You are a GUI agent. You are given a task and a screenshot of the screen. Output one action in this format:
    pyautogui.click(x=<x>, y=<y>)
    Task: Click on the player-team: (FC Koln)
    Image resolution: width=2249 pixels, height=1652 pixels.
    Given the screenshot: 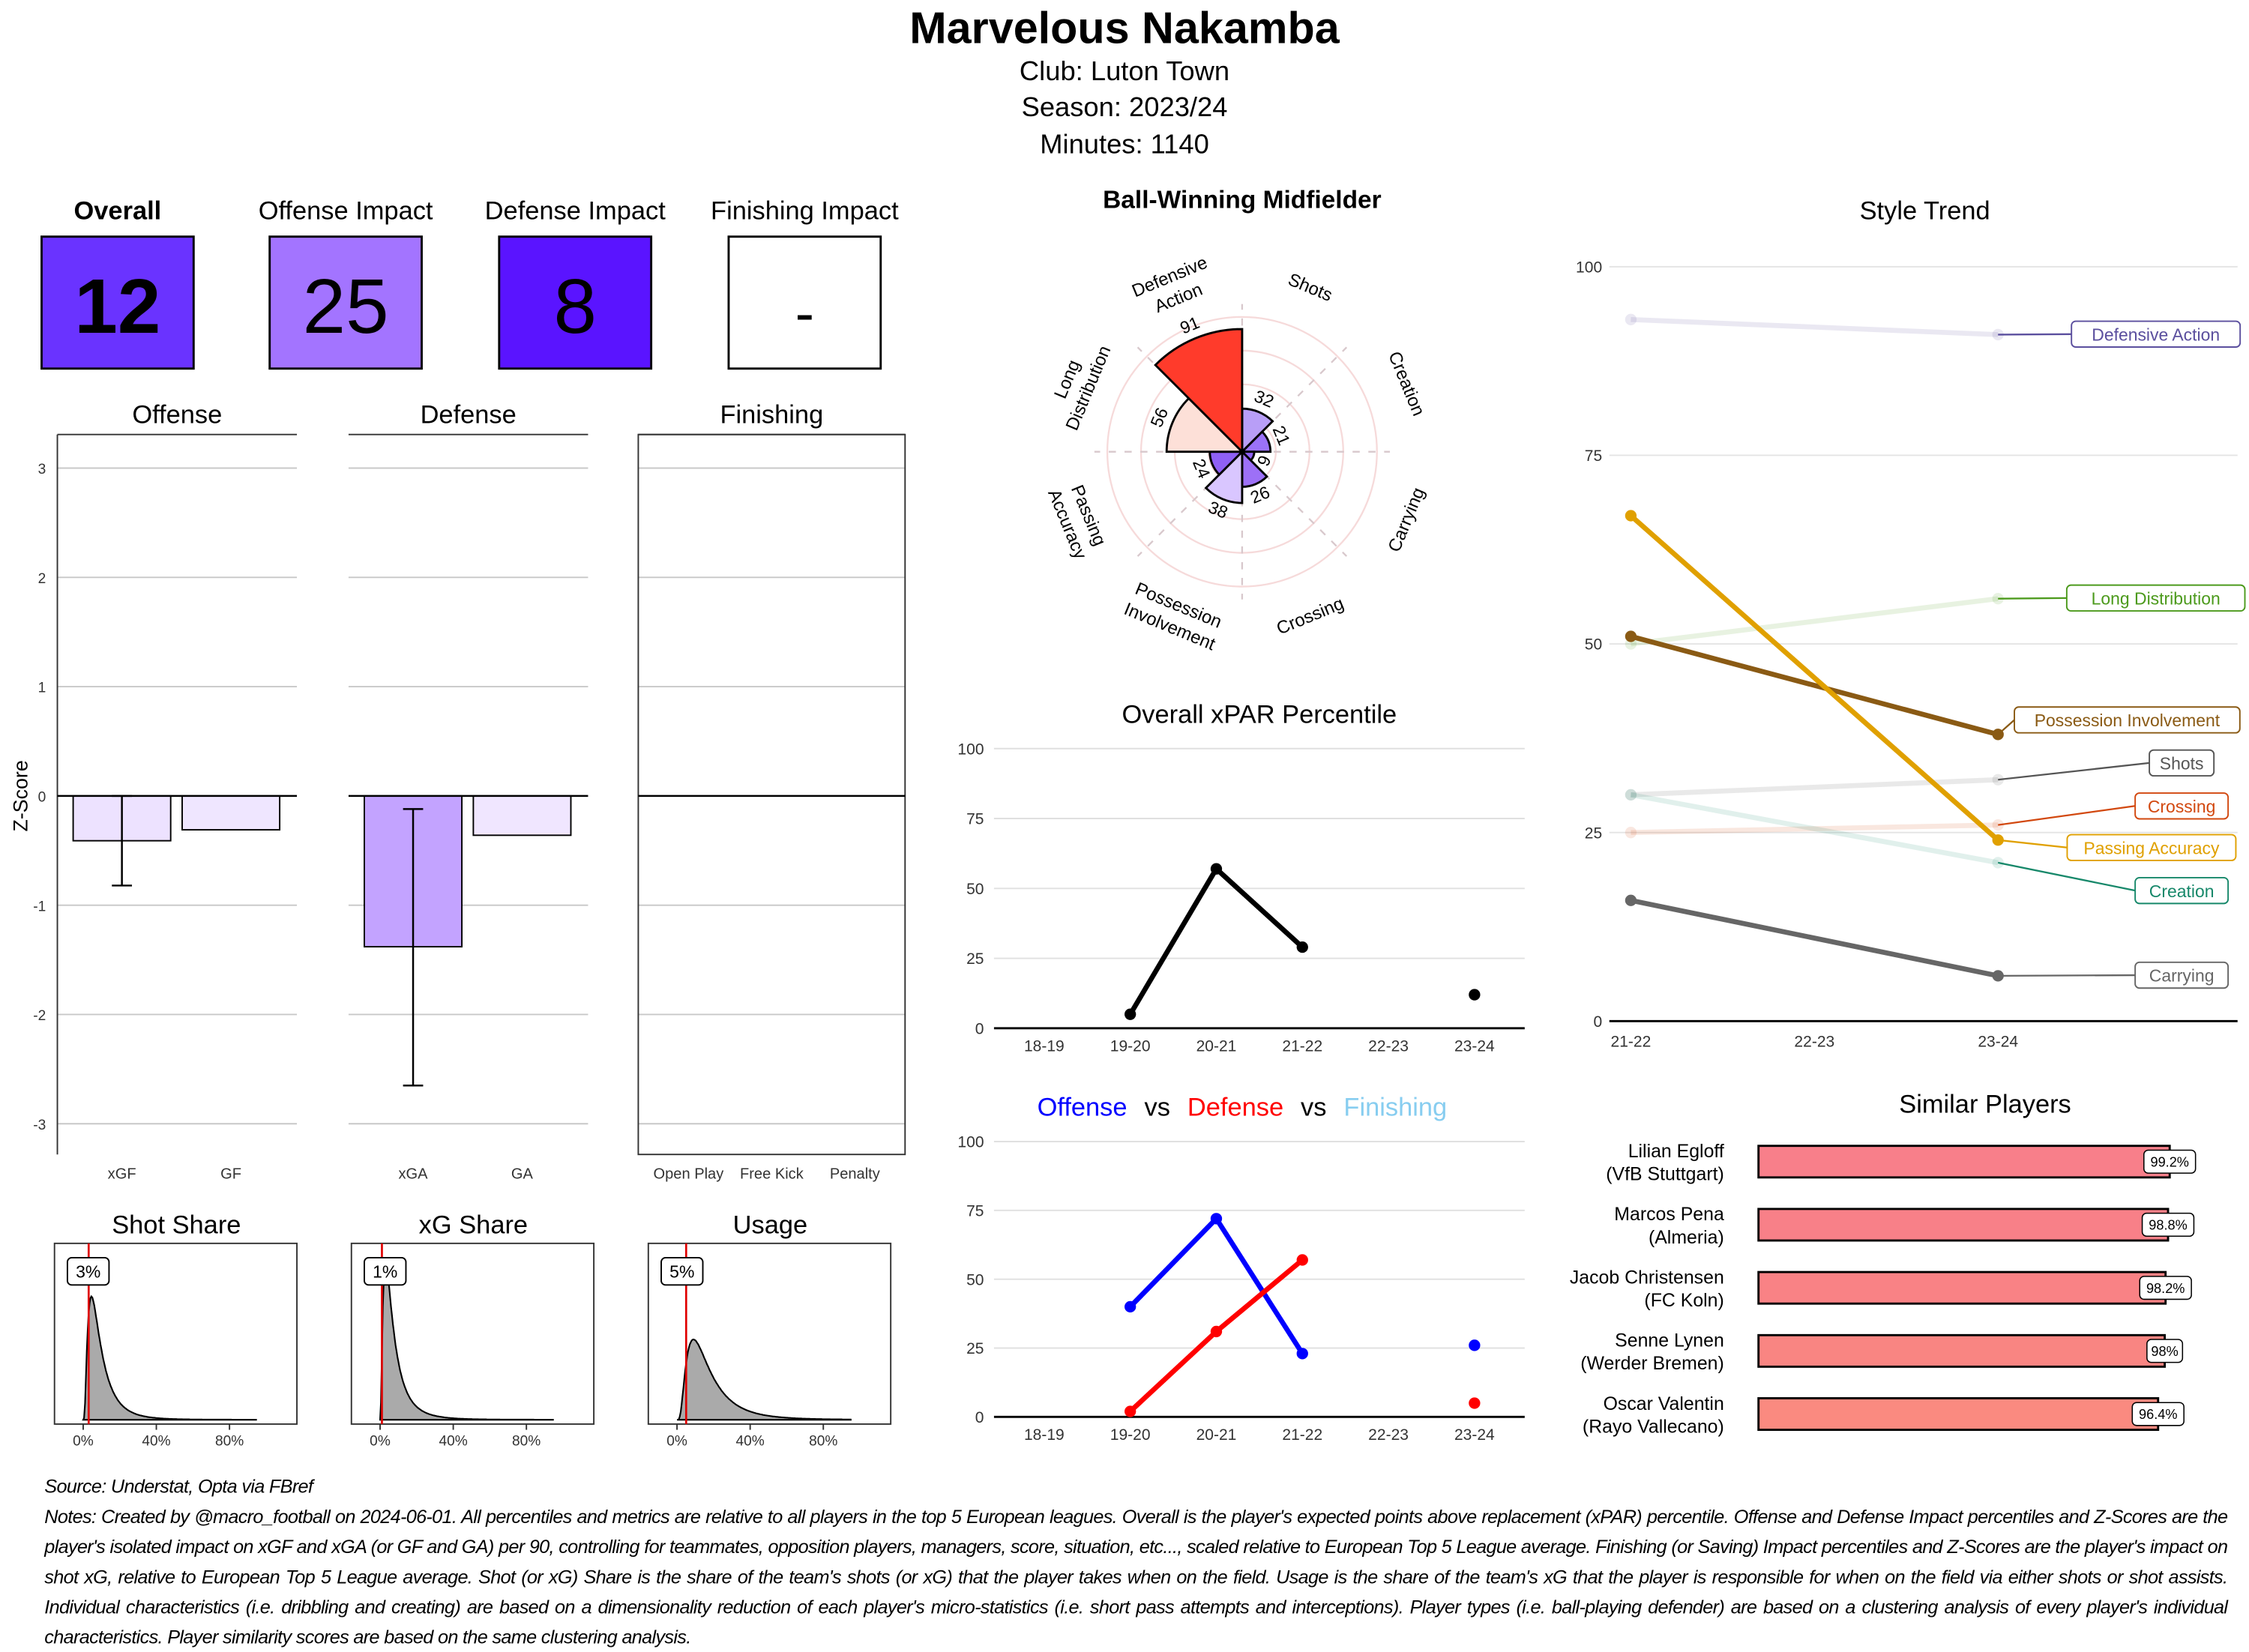 What is the action you would take?
    pyautogui.click(x=1683, y=1300)
    